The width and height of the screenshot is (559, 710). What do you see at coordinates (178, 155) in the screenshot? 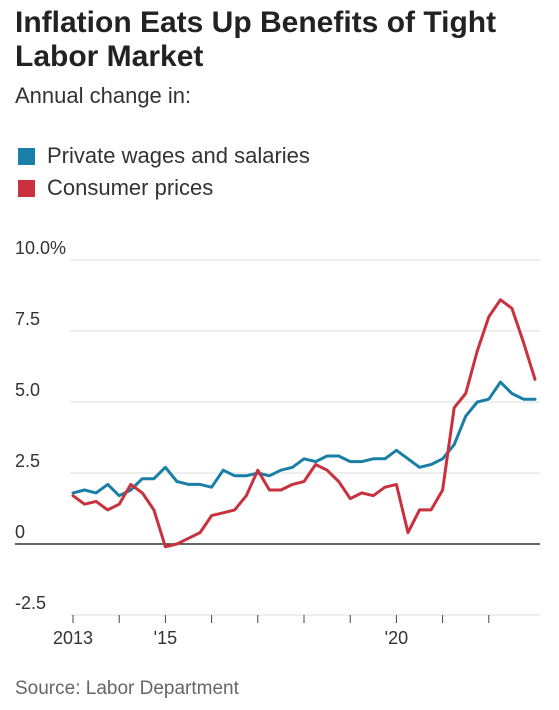
I see `legend-label-wages: Private wages and salaries` at bounding box center [178, 155].